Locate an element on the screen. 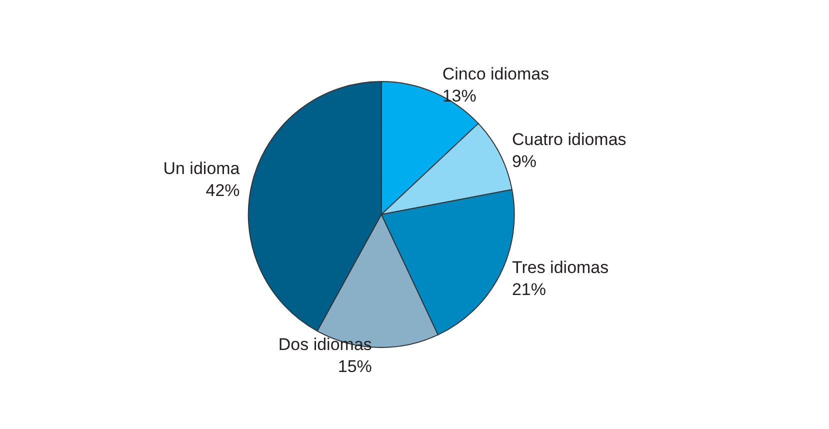  data-label: 9% is located at coordinates (524, 161).